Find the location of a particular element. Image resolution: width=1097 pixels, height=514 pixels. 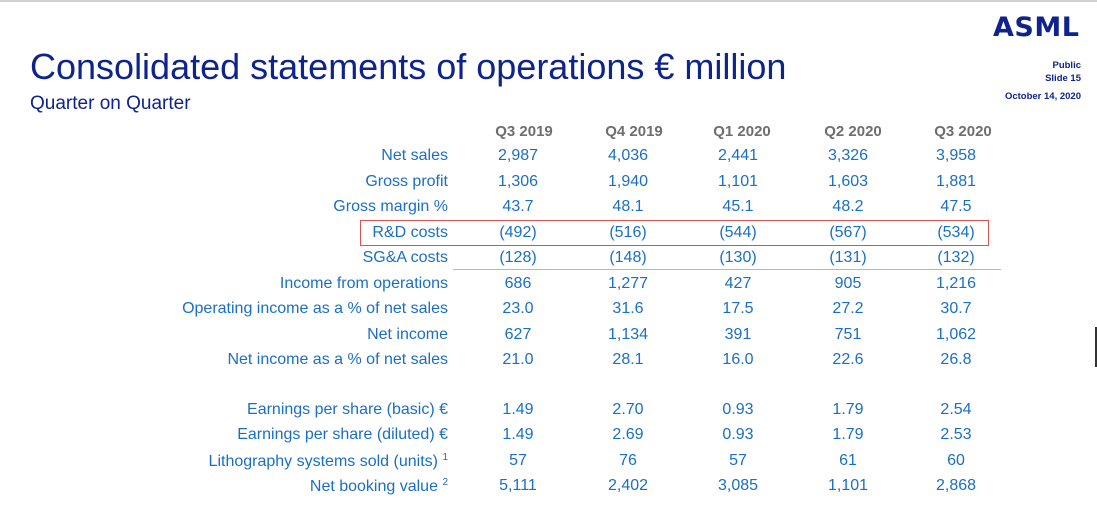

table-cell: 76 is located at coordinates (628, 460).